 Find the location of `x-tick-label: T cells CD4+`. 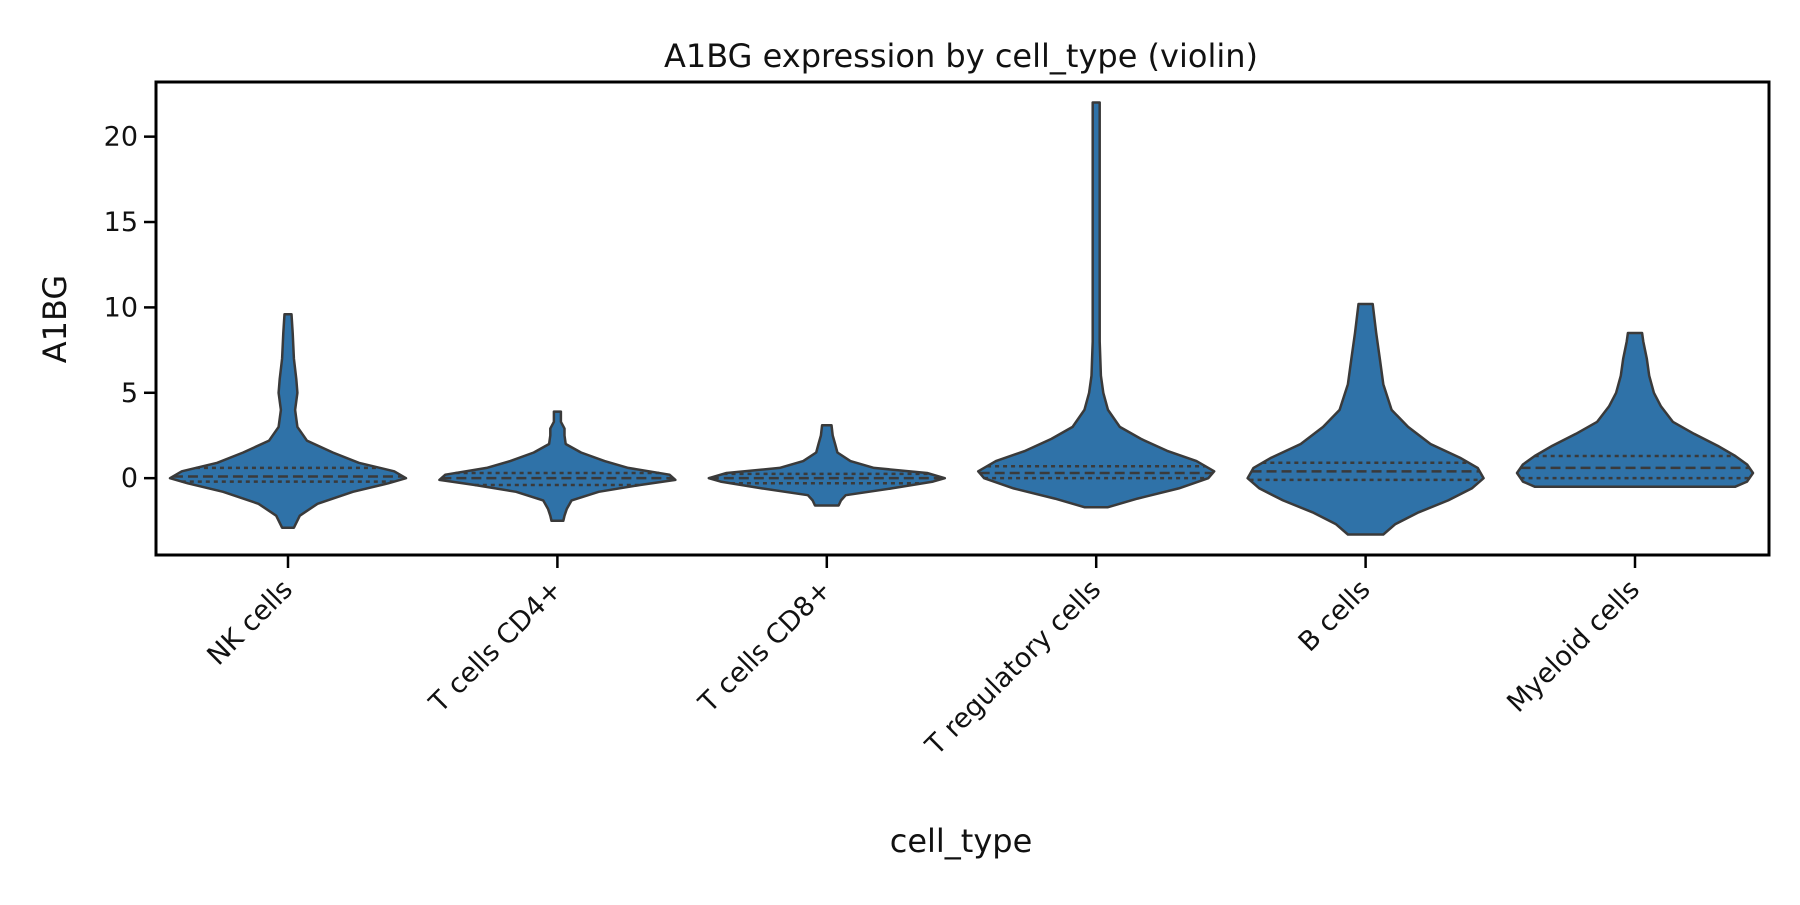

x-tick-label: T cells CD4+ is located at coordinates (495, 646).